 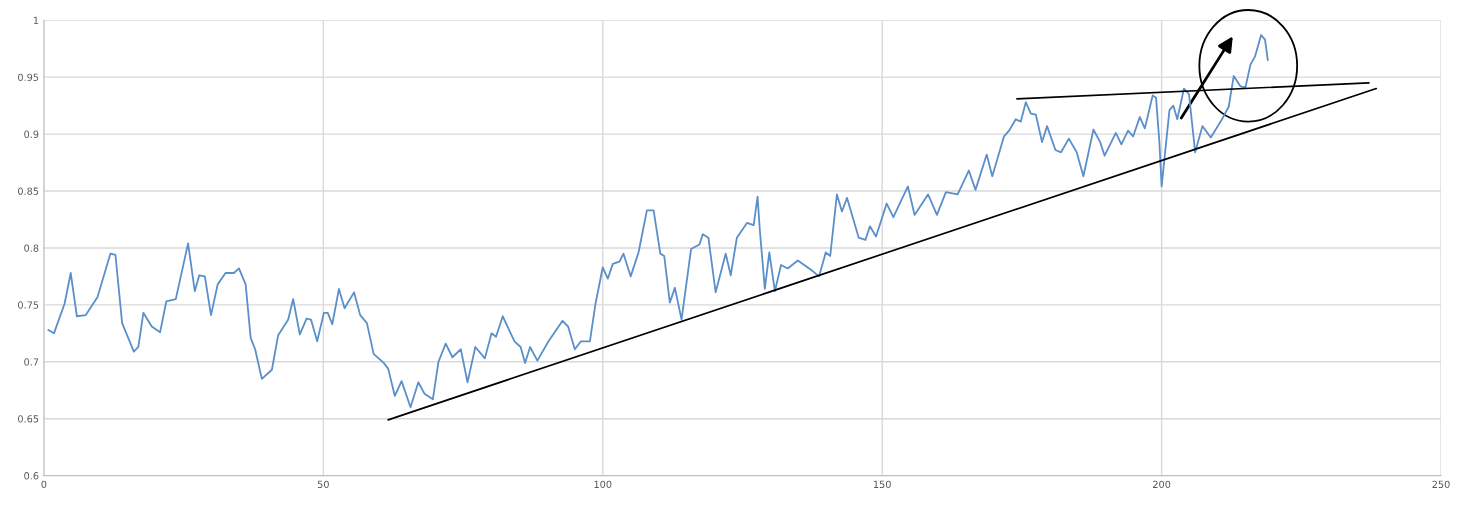 What do you see at coordinates (323, 484) in the screenshot?
I see `x-tick-label: 50` at bounding box center [323, 484].